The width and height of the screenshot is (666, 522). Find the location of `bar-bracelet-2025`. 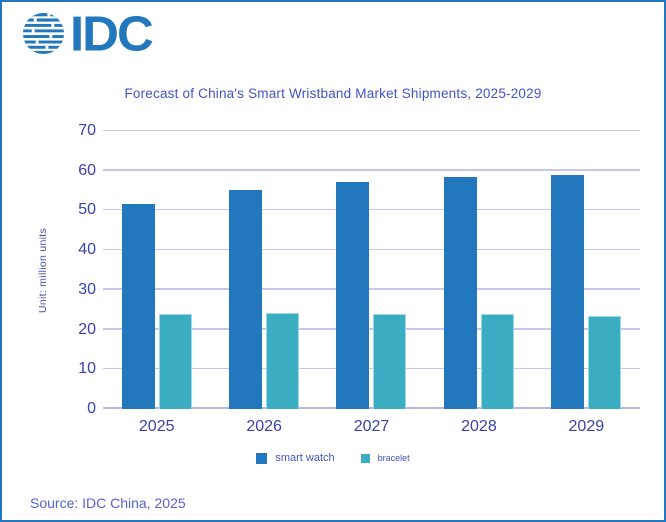

bar-bracelet-2025 is located at coordinates (175, 361).